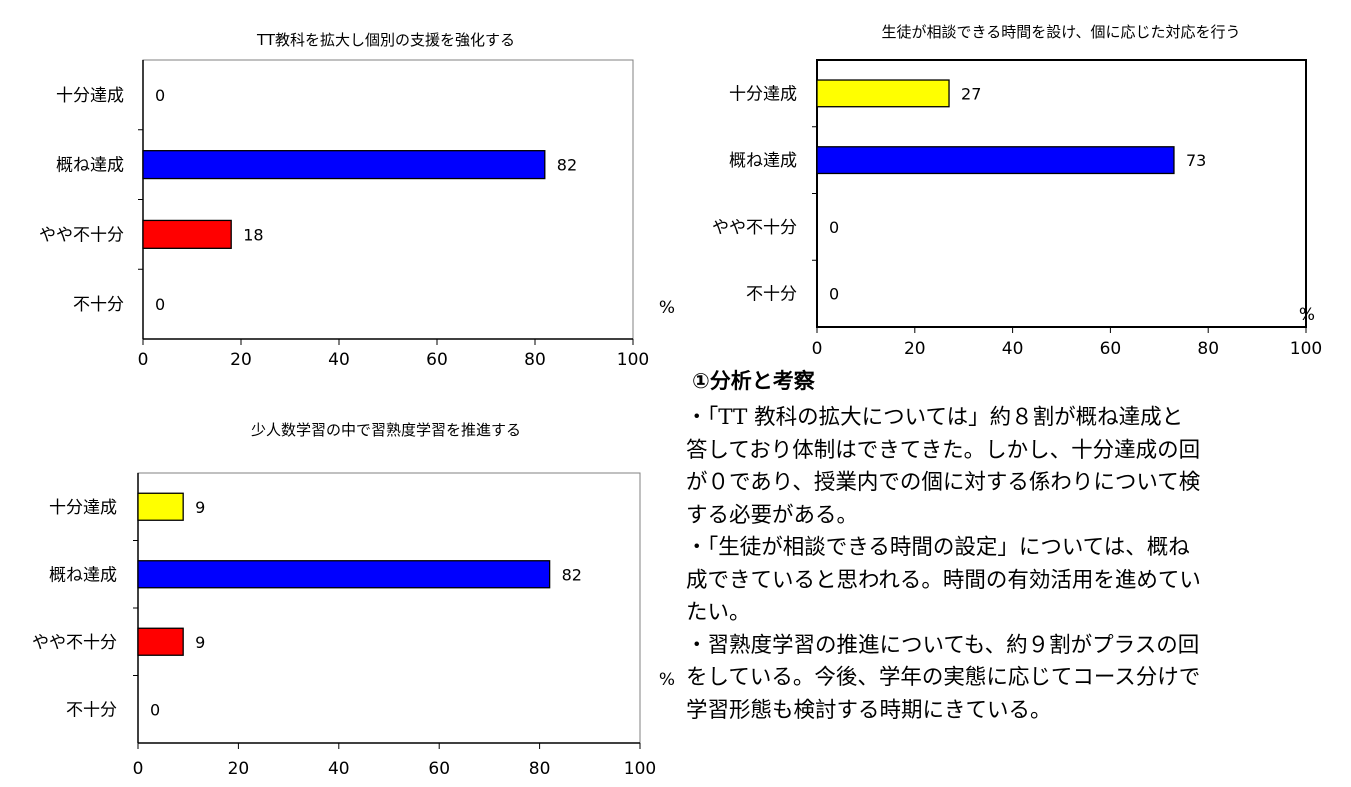 This screenshot has height=787, width=1351. What do you see at coordinates (943, 450) in the screenshot?
I see `analysis-line: 答しており体制はできてきた。しかし、十分達成の回` at bounding box center [943, 450].